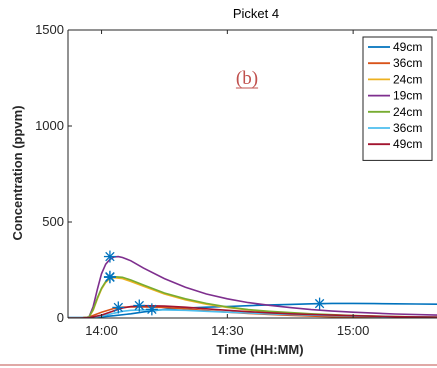 Image resolution: width=437 pixels, height=368 pixels. What do you see at coordinates (407, 128) in the screenshot?
I see `legend-label-6: 36cm` at bounding box center [407, 128].